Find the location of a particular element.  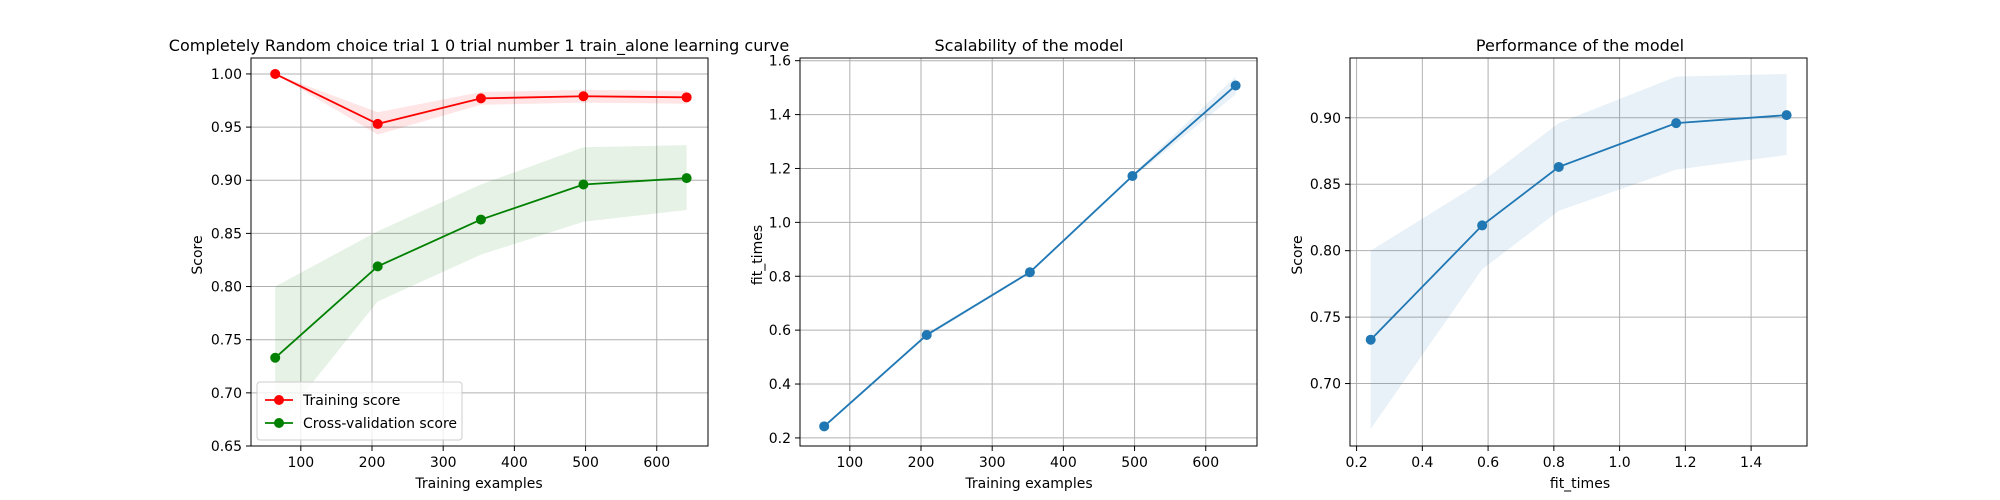

x-tick-label: 0.8 is located at coordinates (1554, 463).